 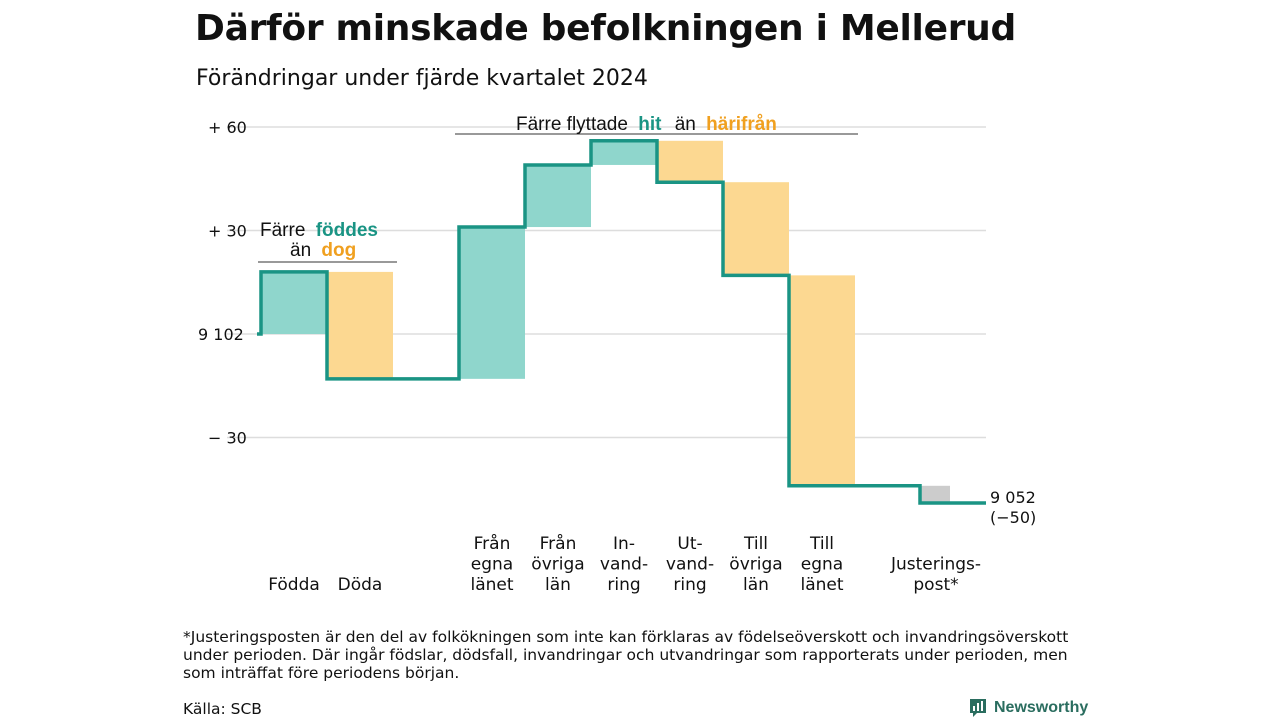 What do you see at coordinates (935, 494) in the screenshot?
I see `bar-justeringspost` at bounding box center [935, 494].